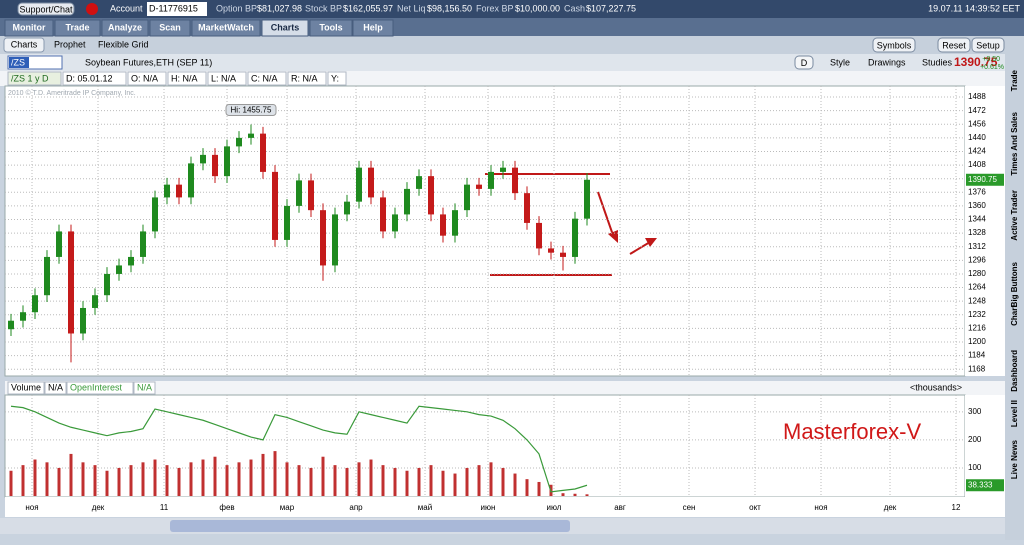 This screenshot has height=545, width=1024. What do you see at coordinates (1014, 315) in the screenshot?
I see `side-tab: Chart` at bounding box center [1014, 315].